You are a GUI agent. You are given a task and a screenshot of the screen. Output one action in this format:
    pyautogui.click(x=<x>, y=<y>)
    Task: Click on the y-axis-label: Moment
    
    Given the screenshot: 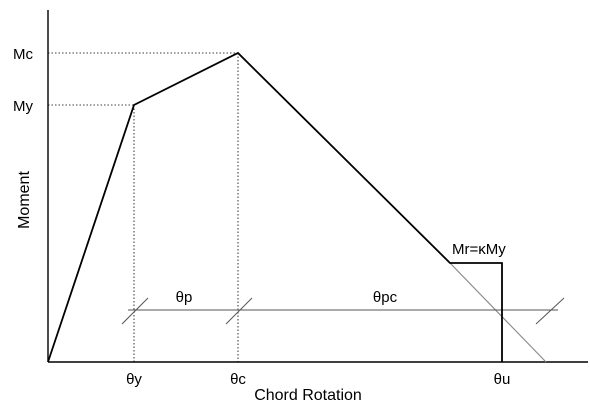 What is the action you would take?
    pyautogui.click(x=24, y=200)
    